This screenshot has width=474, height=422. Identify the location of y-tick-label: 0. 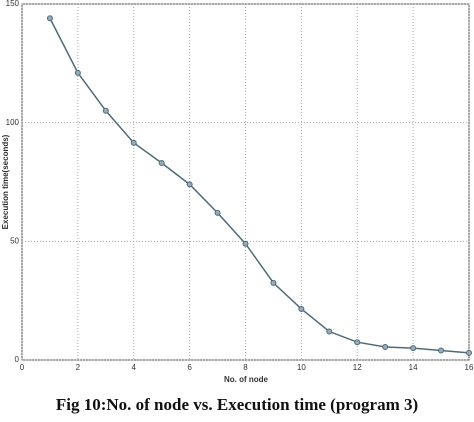
(17, 359).